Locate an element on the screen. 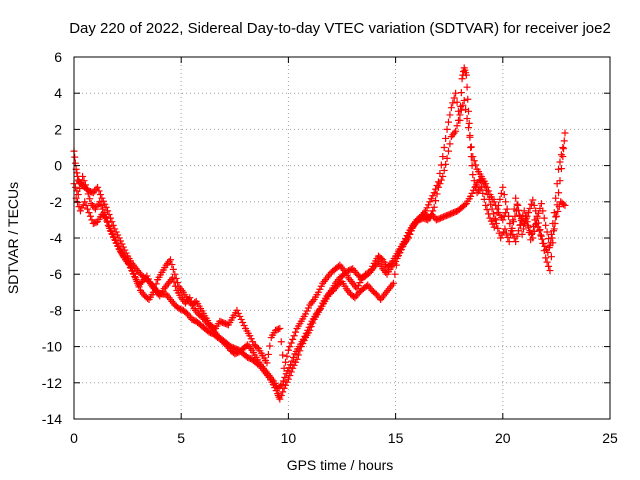  y-tick-label: 4 is located at coordinates (58, 93).